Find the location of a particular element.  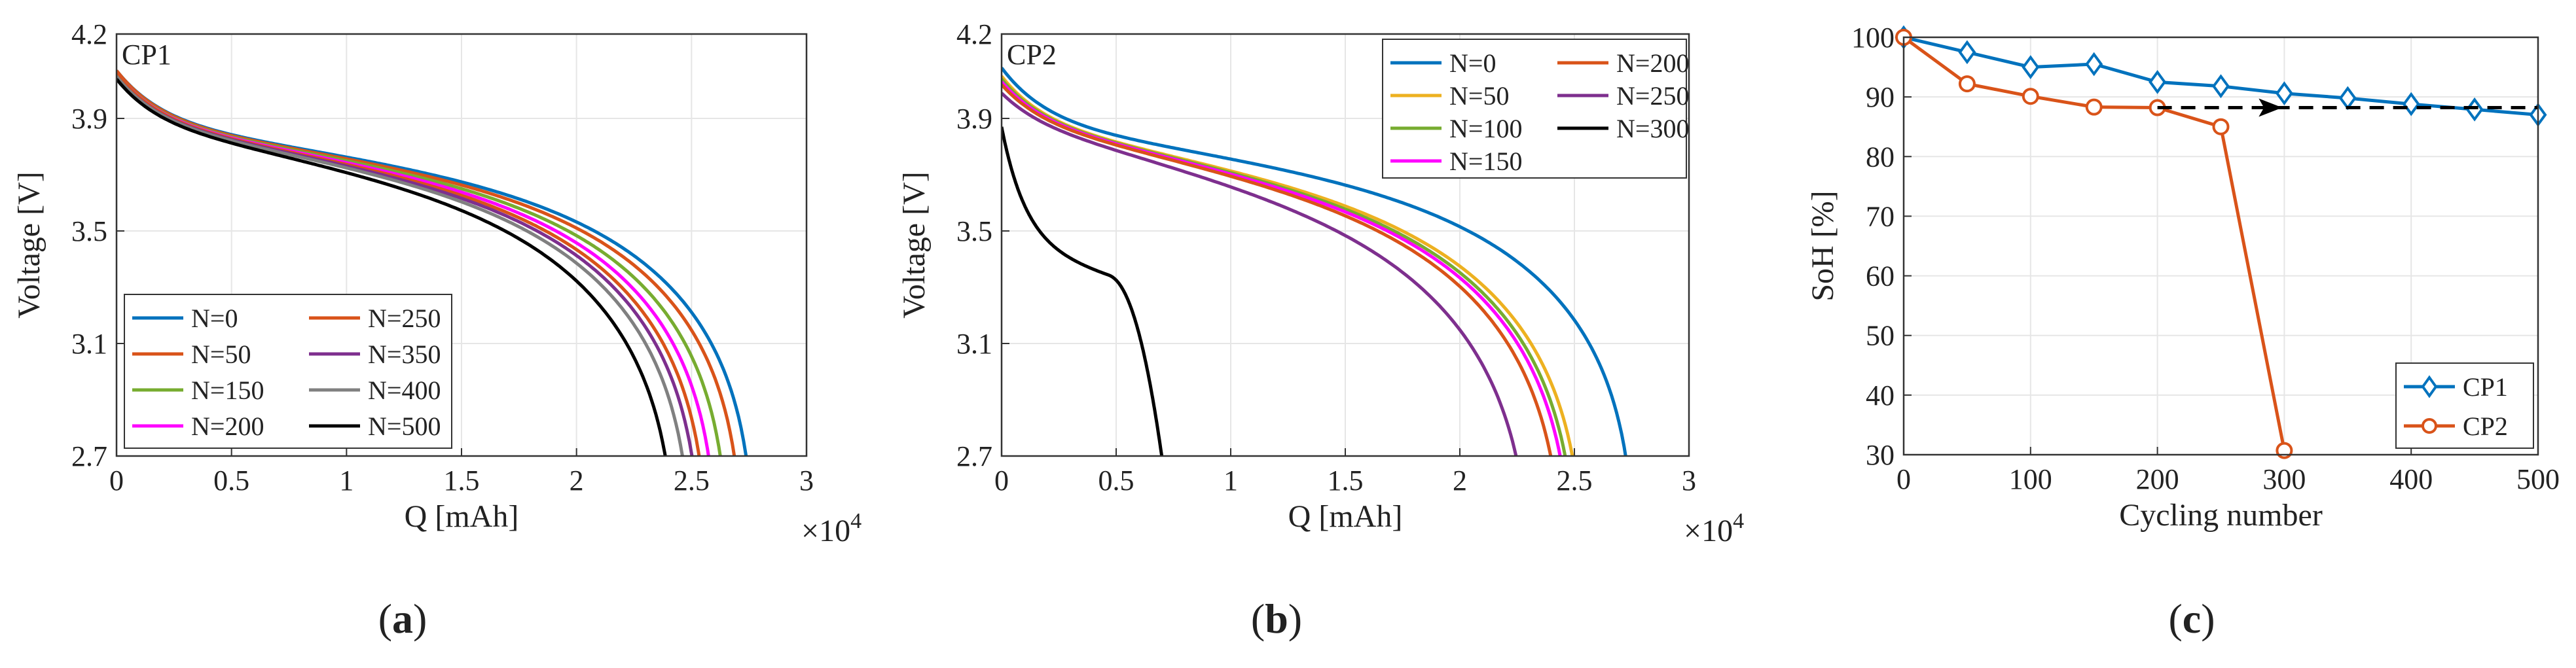

y-tick-label: 30 is located at coordinates (1880, 455).